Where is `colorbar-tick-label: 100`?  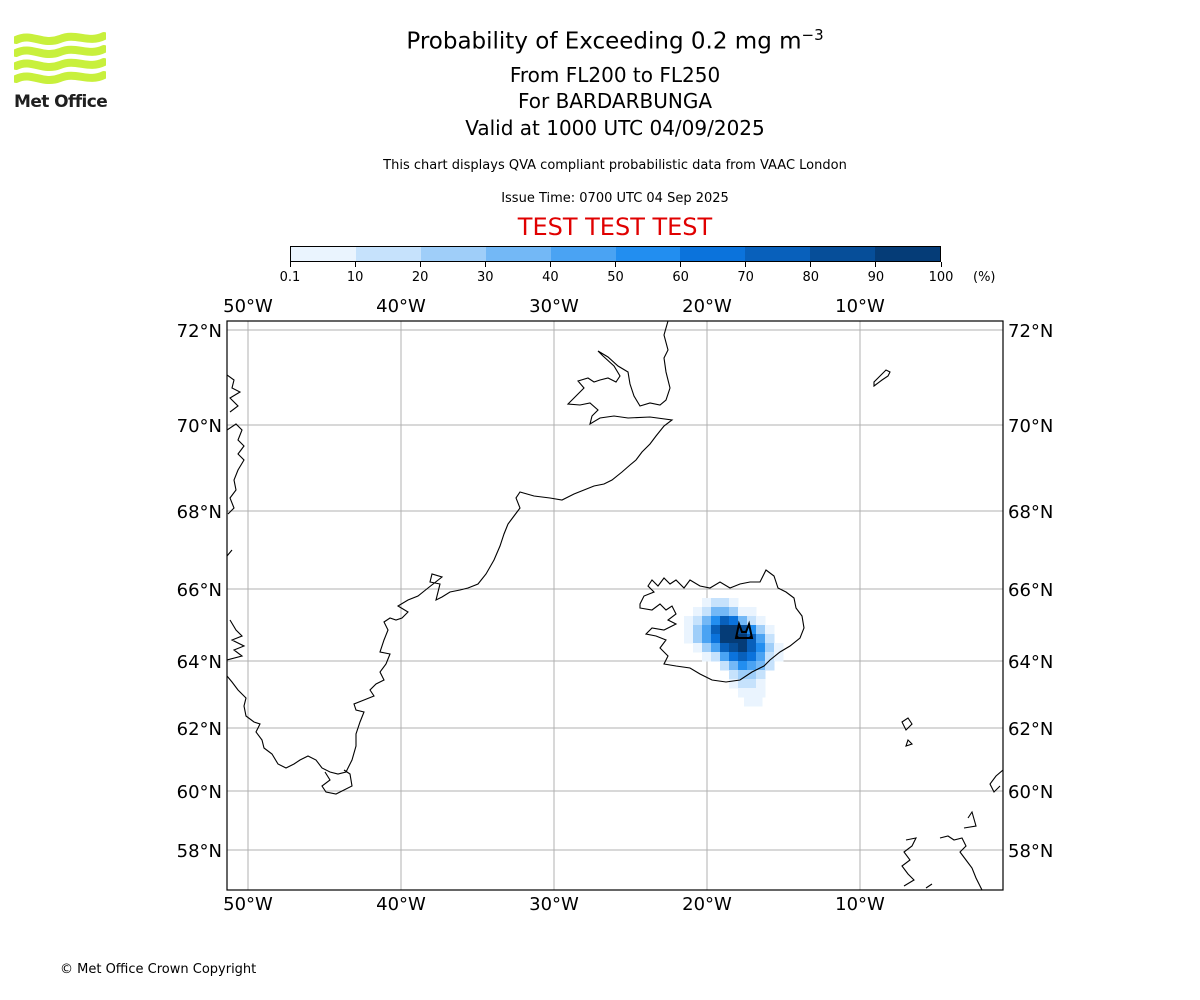
colorbar-tick-label: 100 is located at coordinates (941, 277).